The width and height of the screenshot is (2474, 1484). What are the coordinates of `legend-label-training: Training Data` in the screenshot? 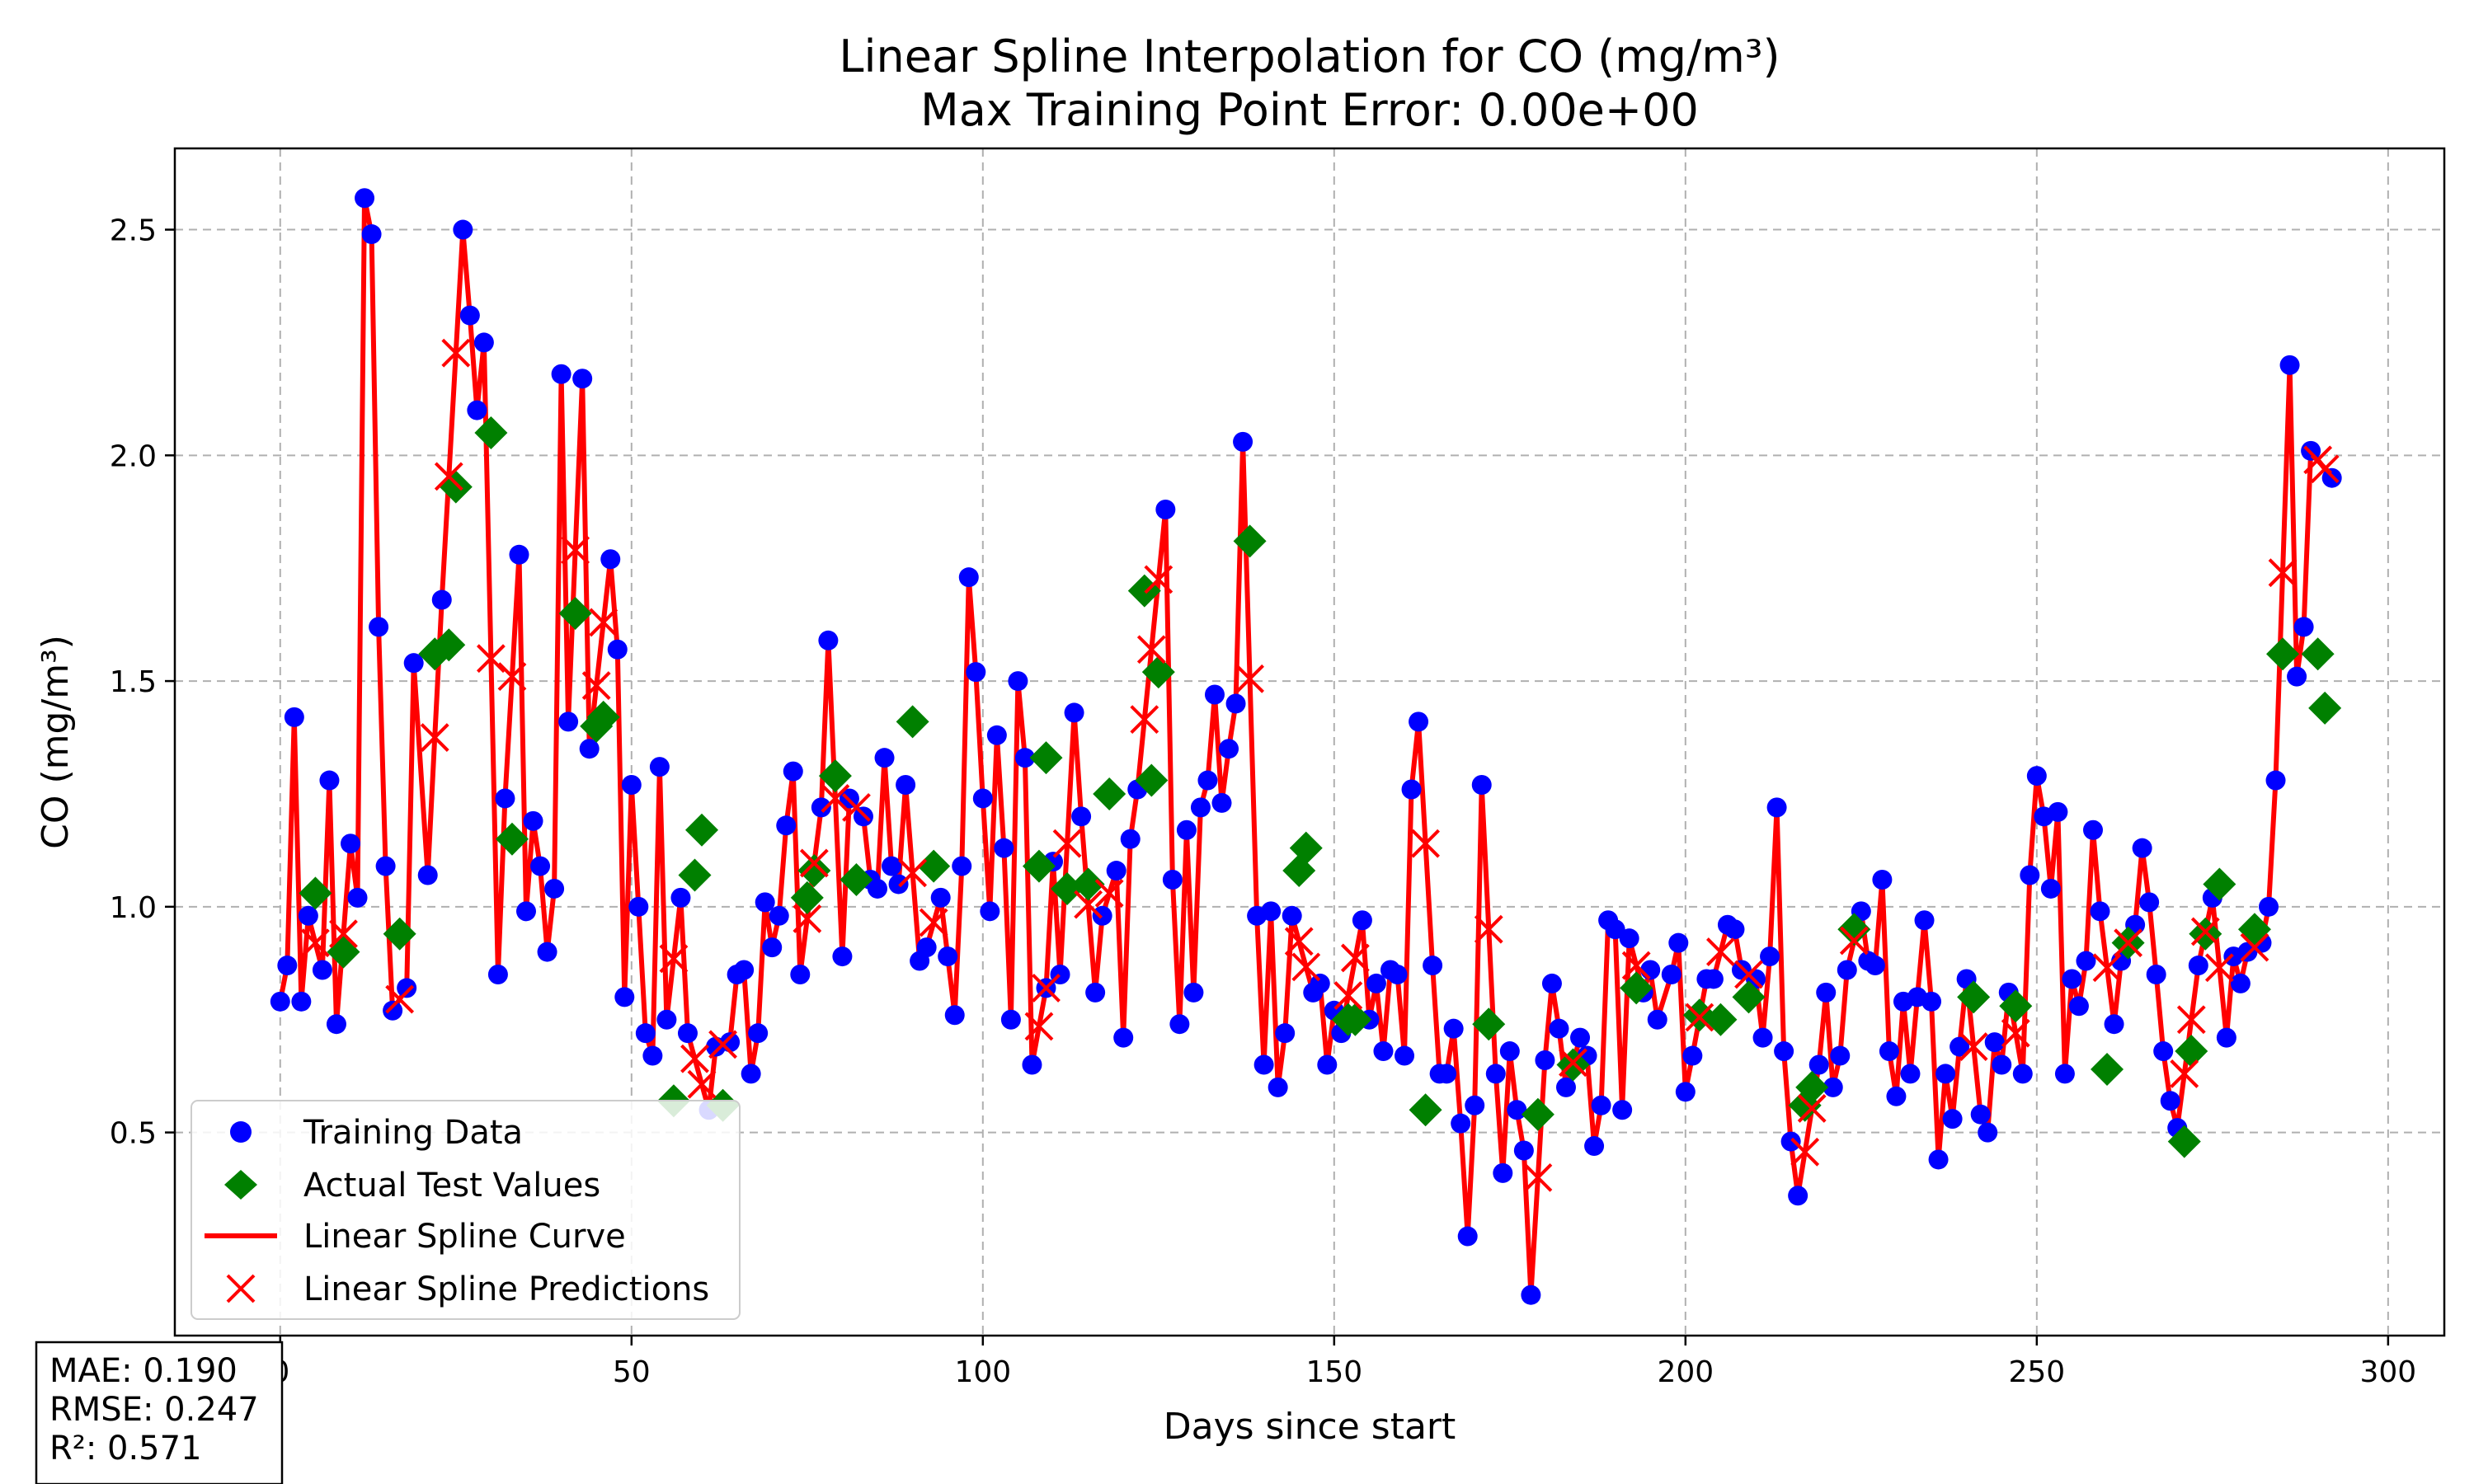 It's located at (413, 1133).